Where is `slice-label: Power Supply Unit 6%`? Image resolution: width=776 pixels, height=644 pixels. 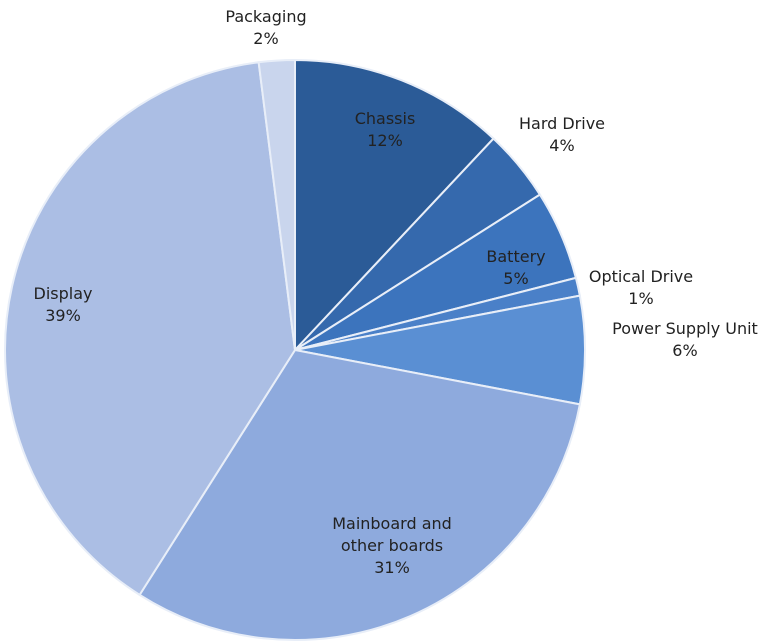 slice-label: Power Supply Unit 6% is located at coordinates (683, 340).